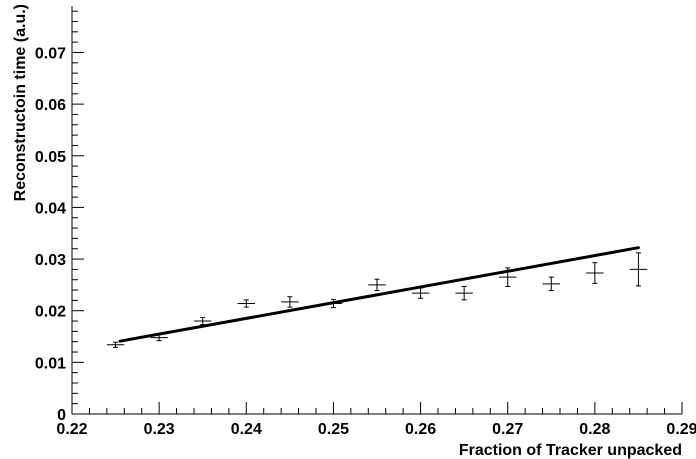 This screenshot has width=696, height=459. What do you see at coordinates (50, 208) in the screenshot?
I see `y-tick-label: 0.04` at bounding box center [50, 208].